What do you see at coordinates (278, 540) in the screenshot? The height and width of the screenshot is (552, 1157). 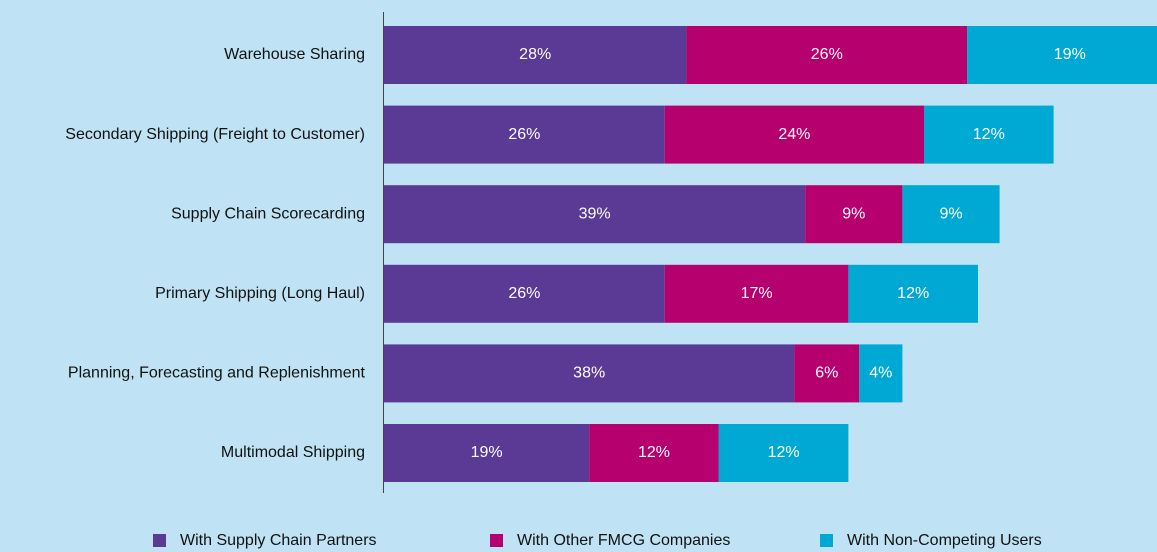 I see `legend-label: With Supply Chain Partners` at bounding box center [278, 540].